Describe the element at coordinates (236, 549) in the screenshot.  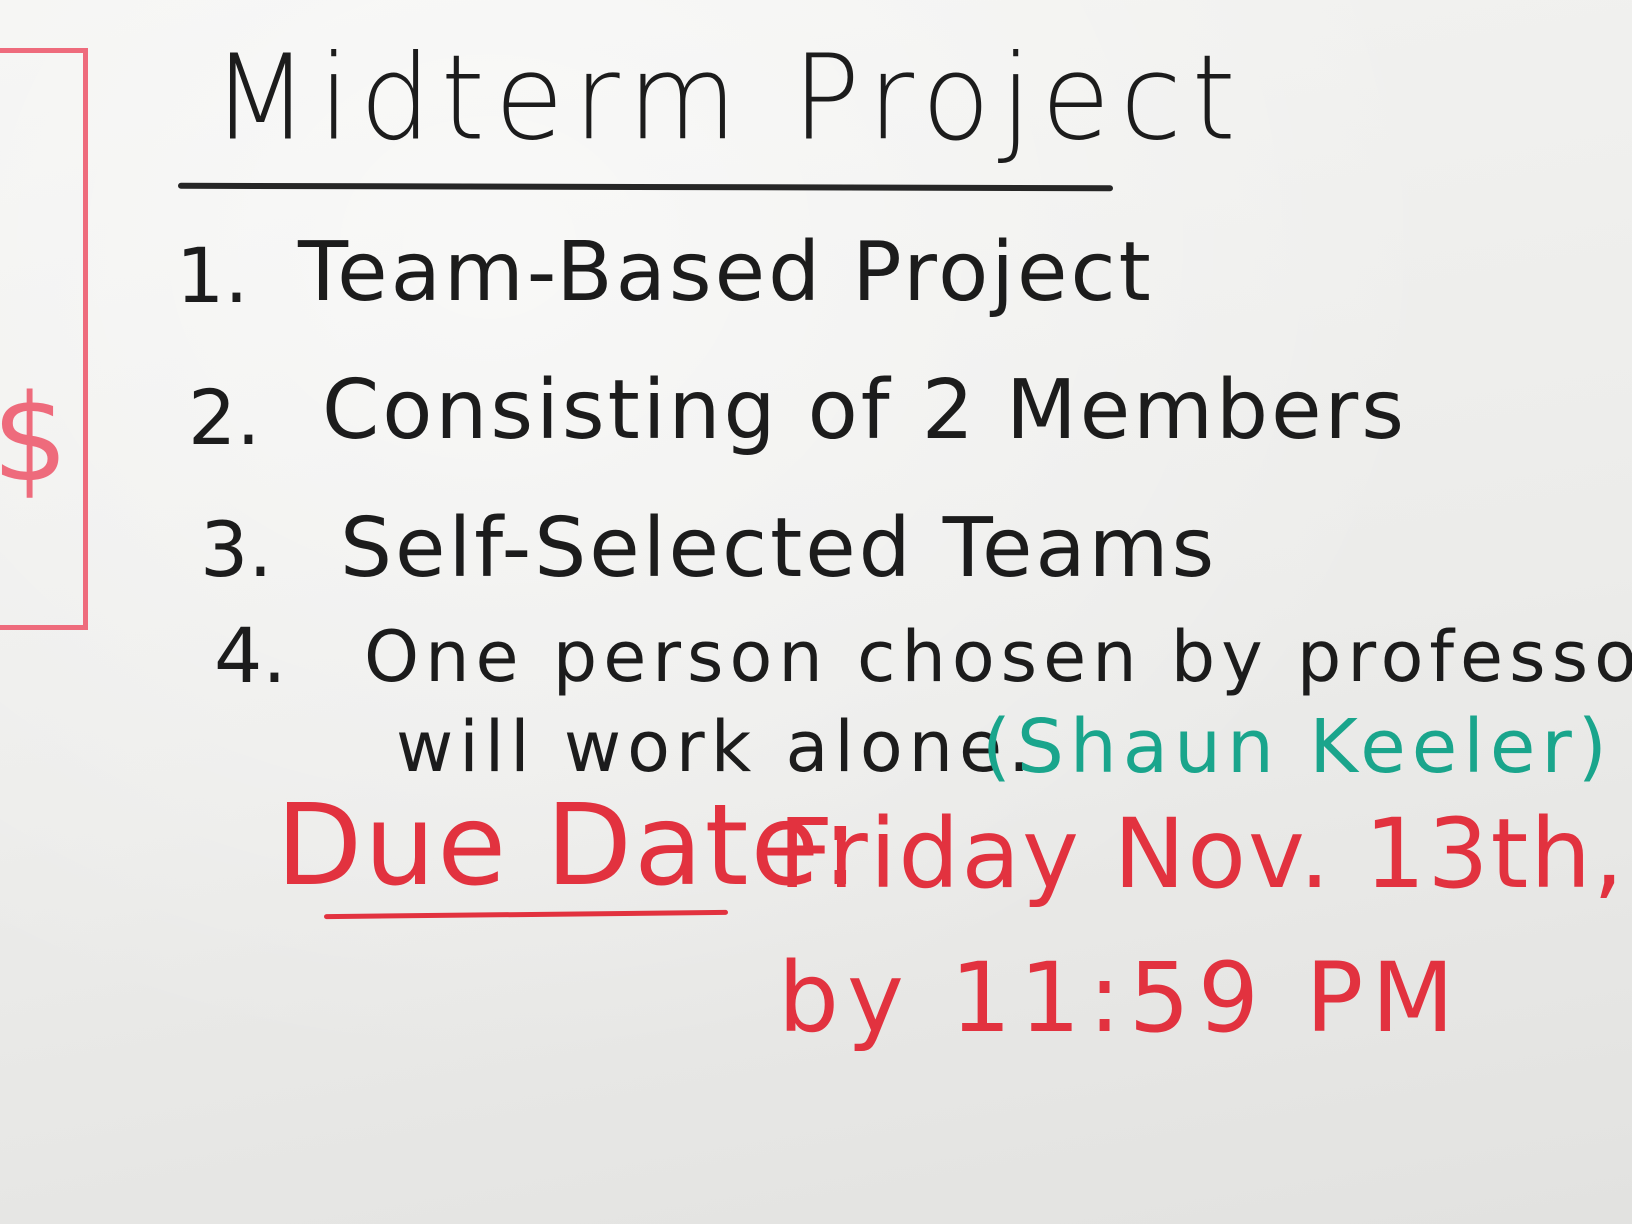
I see `list-item-number: 3.` at that location.